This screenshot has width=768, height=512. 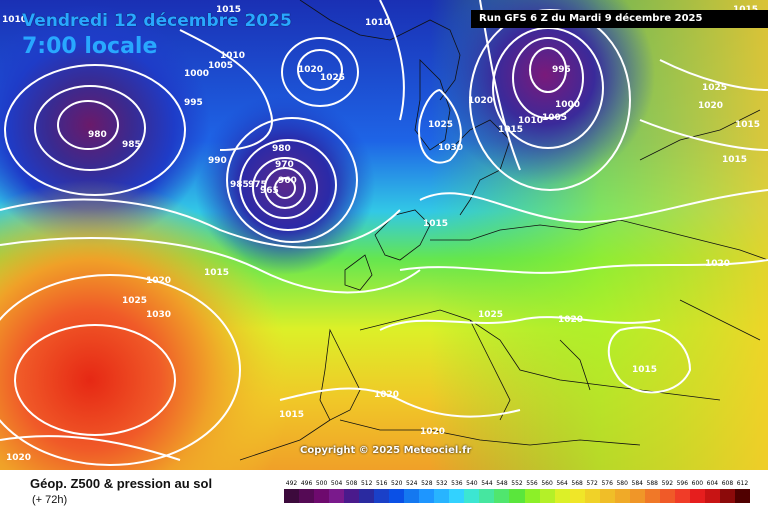 What do you see at coordinates (381, 483) in the screenshot?
I see `scale-tick-label: 516` at bounding box center [381, 483].